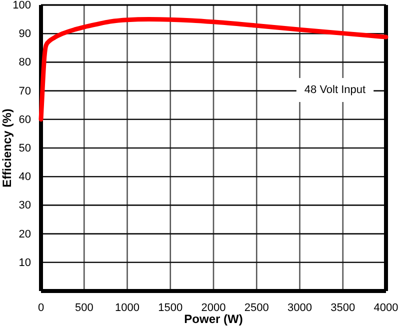 The image size is (400, 327). What do you see at coordinates (24, 120) in the screenshot?
I see `y-tick-label: 60` at bounding box center [24, 120].